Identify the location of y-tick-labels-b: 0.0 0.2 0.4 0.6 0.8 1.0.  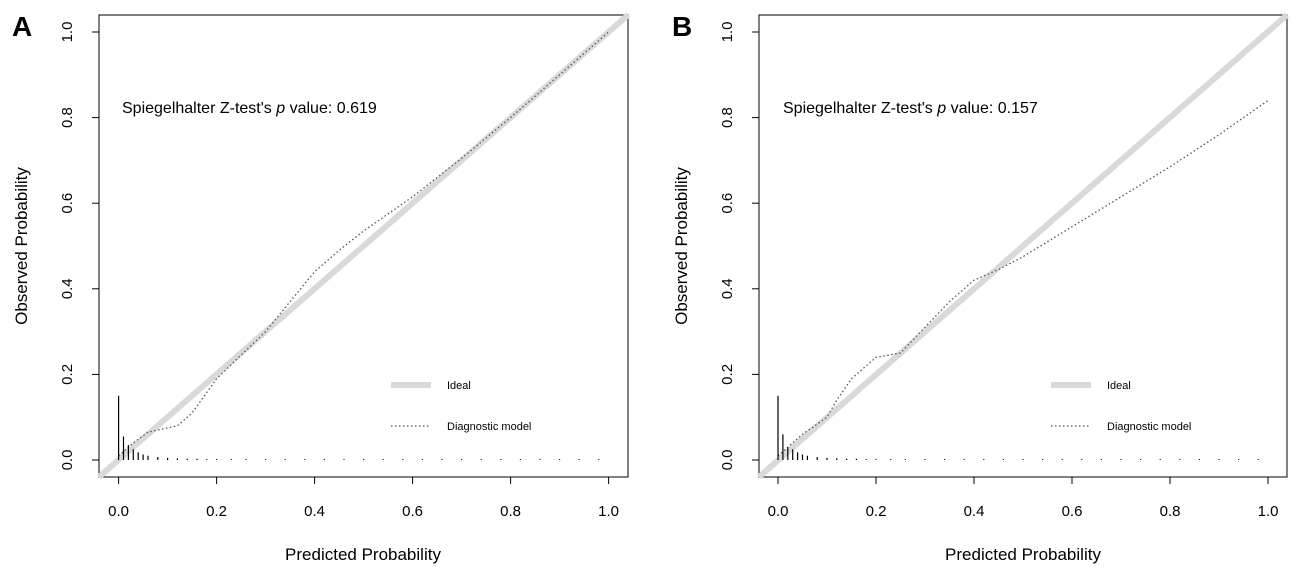
(727, 246).